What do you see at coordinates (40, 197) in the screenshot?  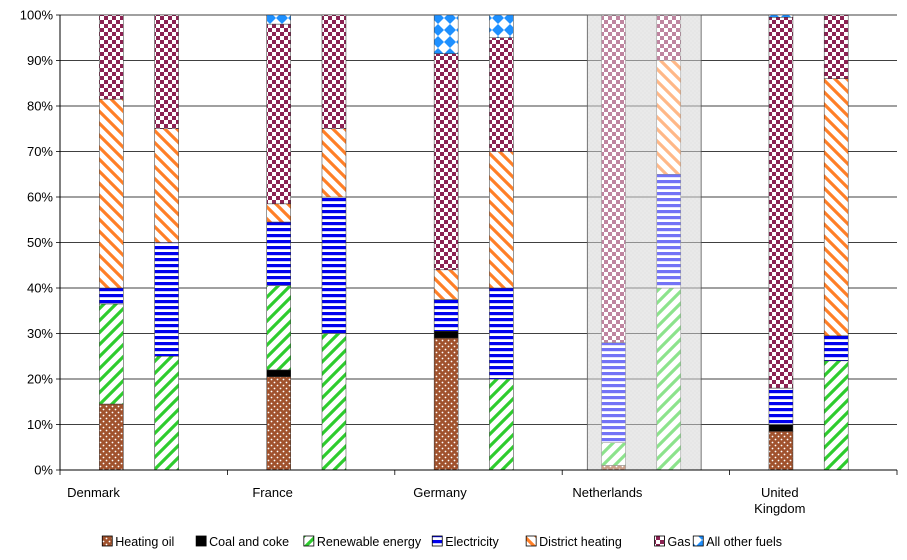 I see `y-tick-label: 60%` at bounding box center [40, 197].